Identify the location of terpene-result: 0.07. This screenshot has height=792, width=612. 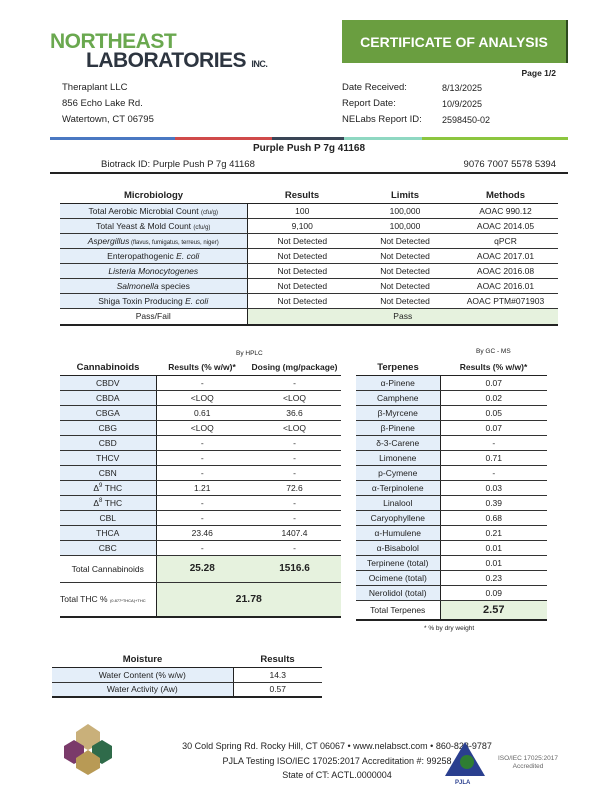
(493, 428).